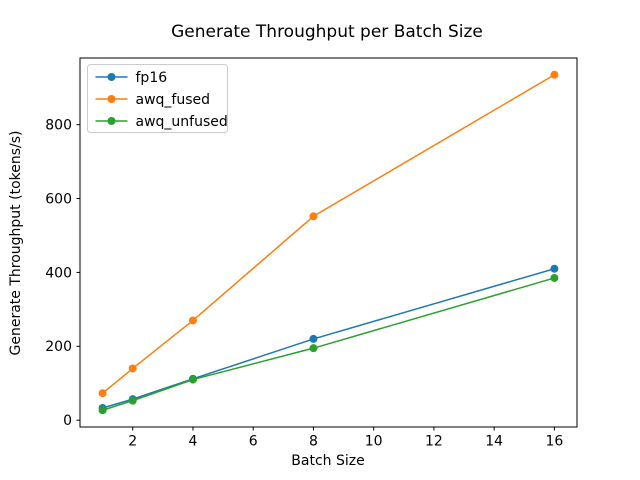 Image resolution: width=640 pixels, height=480 pixels. What do you see at coordinates (173, 100) in the screenshot?
I see `legend-item-awq_fused: awq_fused` at bounding box center [173, 100].